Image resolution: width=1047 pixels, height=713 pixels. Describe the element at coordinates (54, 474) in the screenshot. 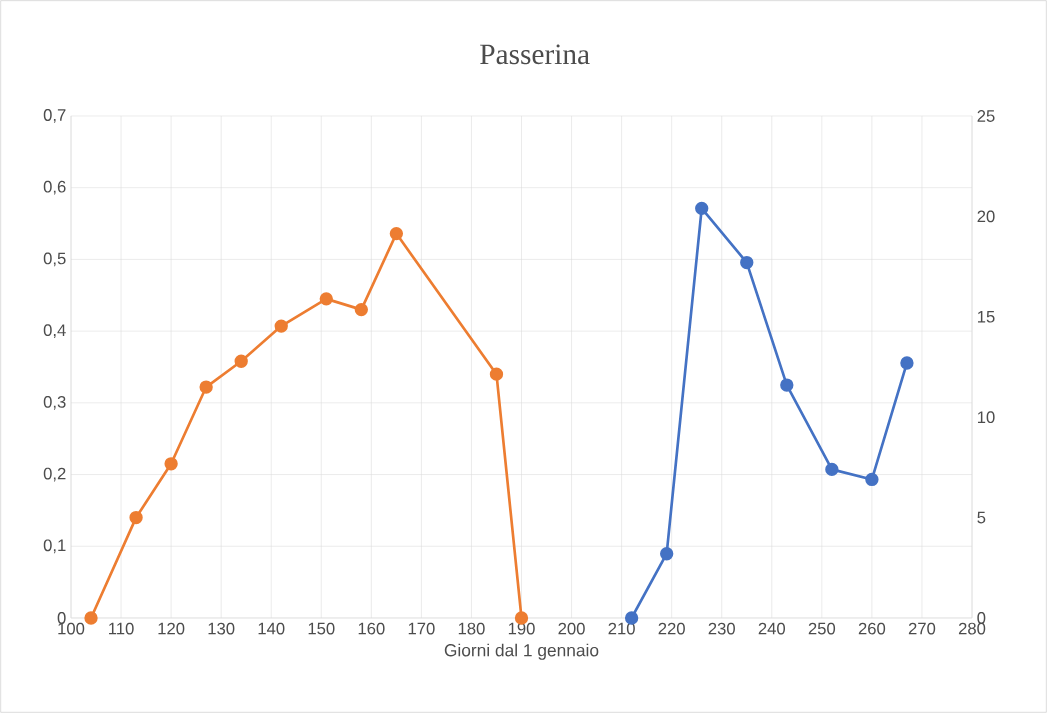

I see `y-tick-label: 0,2` at that location.